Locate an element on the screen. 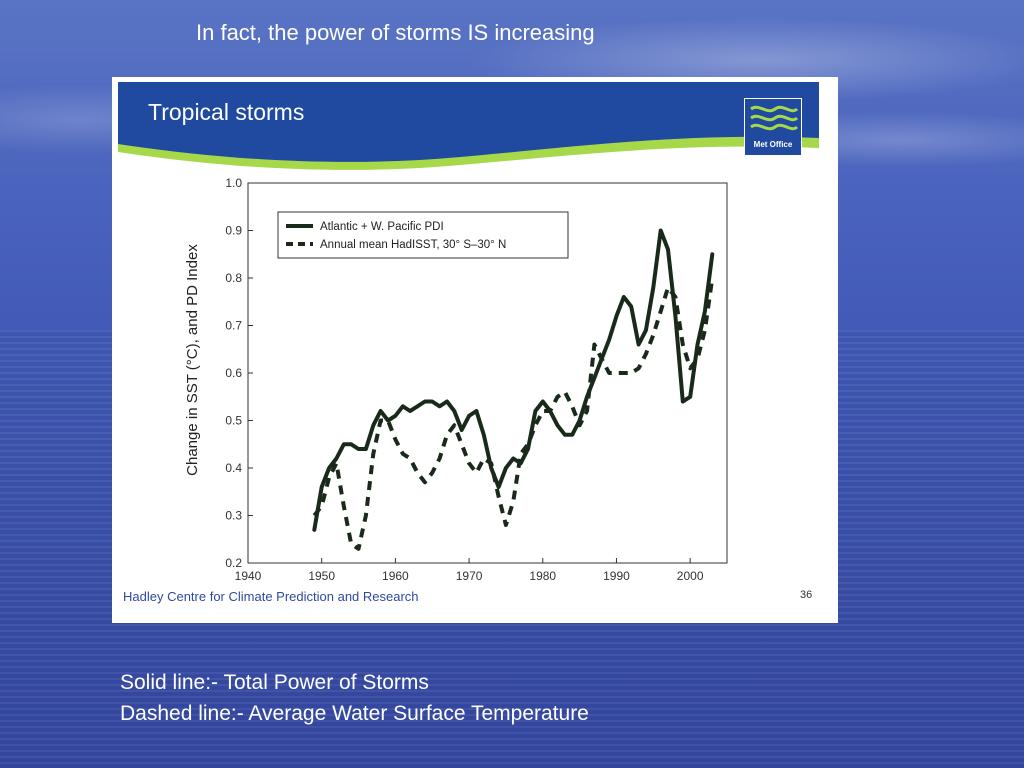 This screenshot has width=1024, height=768. x-tick-label: 2000 is located at coordinates (690, 576).